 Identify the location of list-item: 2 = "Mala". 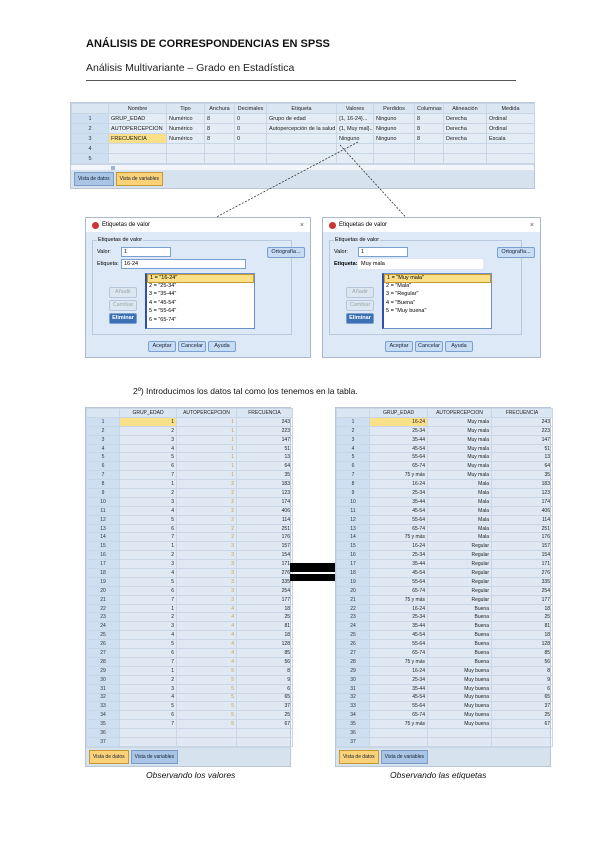
(399, 285).